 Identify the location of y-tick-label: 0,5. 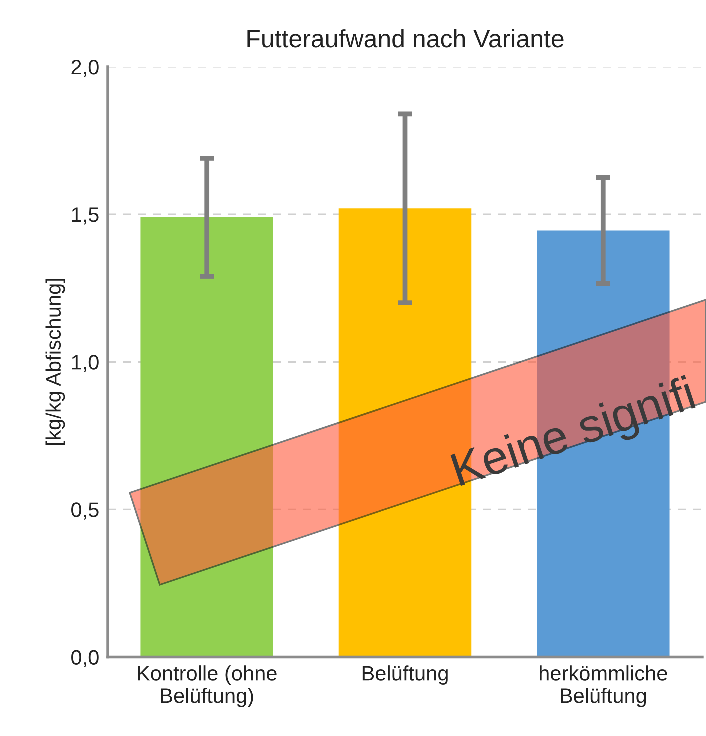
(85, 511).